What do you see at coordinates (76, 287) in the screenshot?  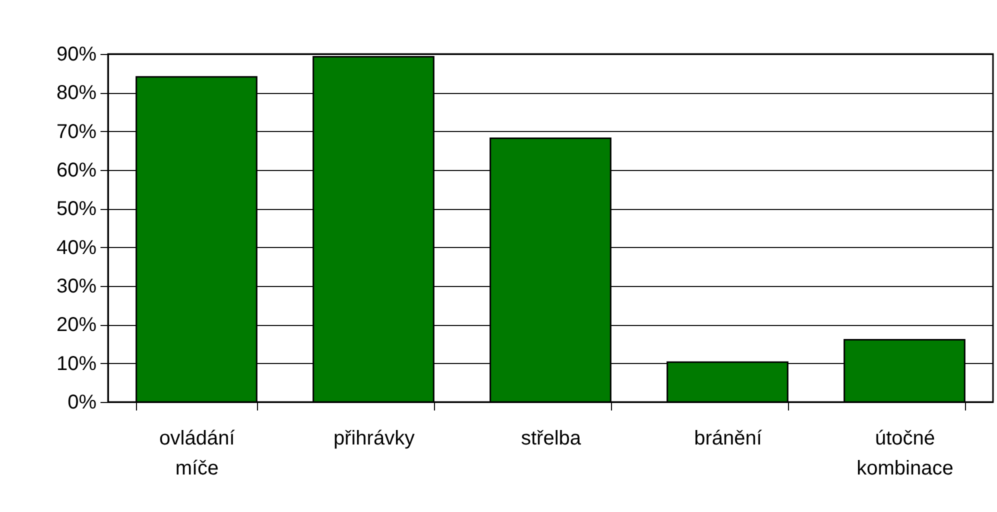 I see `y-tick-label: 30%` at bounding box center [76, 287].